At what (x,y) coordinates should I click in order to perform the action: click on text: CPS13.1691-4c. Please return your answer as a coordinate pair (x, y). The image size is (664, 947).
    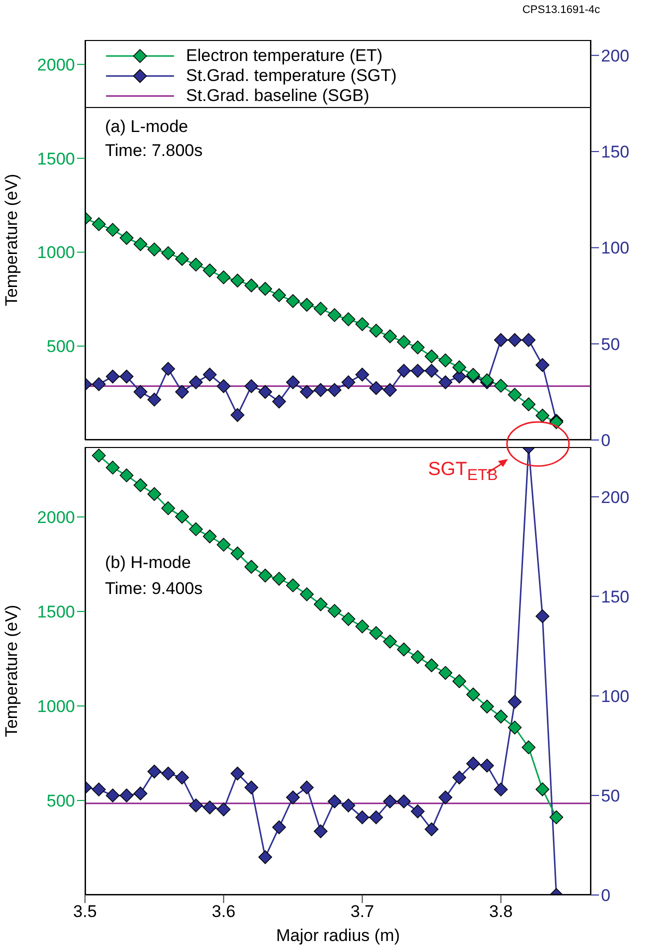
    Looking at the image, I should click on (561, 11).